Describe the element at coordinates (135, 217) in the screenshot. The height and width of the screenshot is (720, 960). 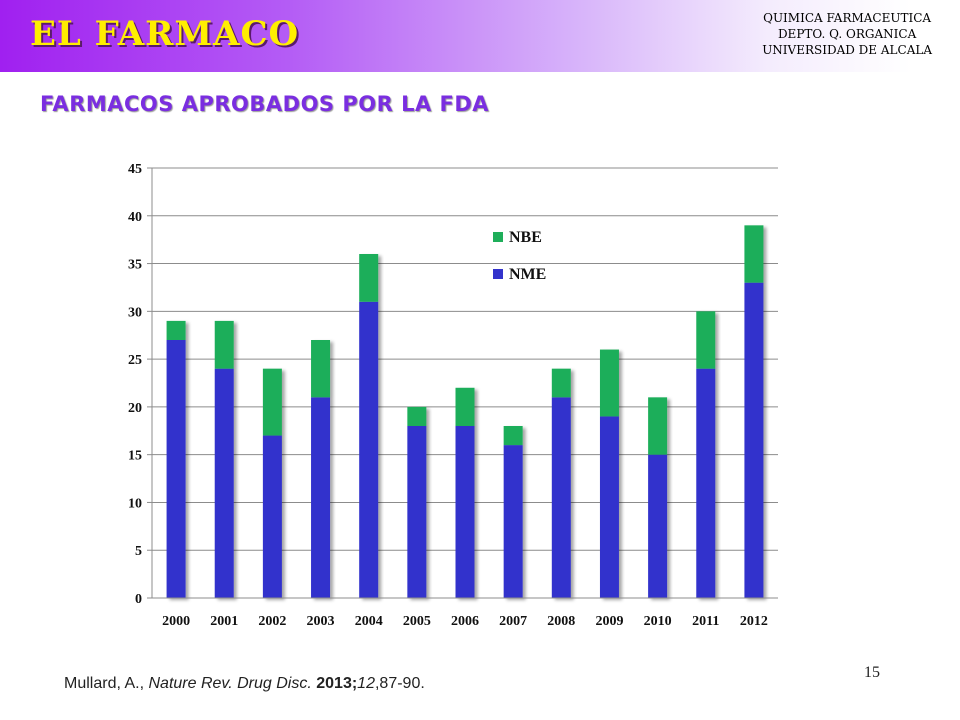
I see `y-tick-label: 40` at that location.